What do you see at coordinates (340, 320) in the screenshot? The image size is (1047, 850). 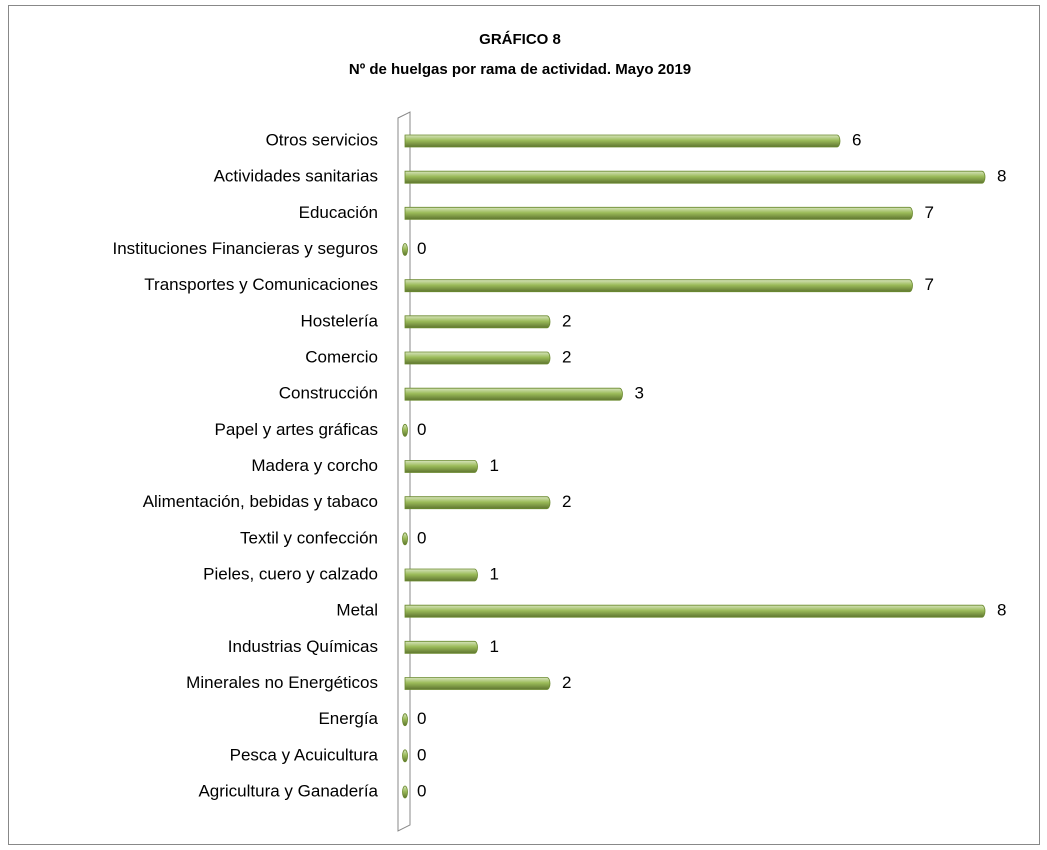 I see `y-tick-label: Hostelería` at bounding box center [340, 320].